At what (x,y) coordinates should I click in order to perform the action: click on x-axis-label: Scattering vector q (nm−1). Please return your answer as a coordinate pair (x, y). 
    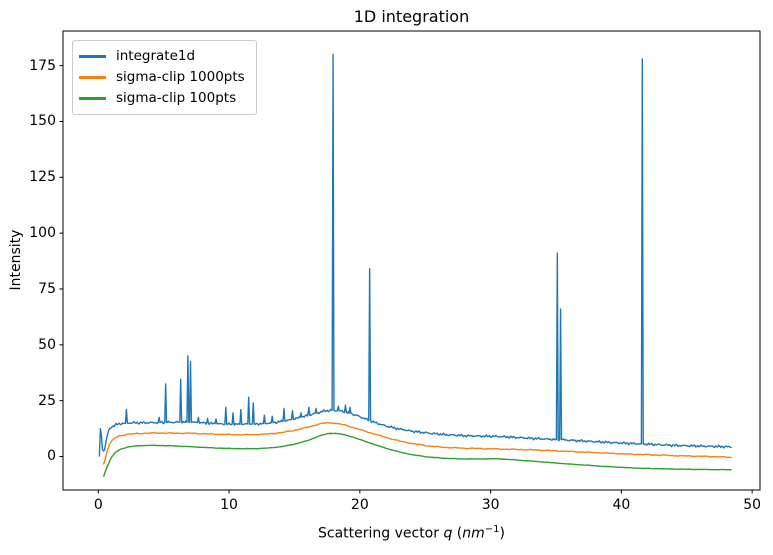
    Looking at the image, I should click on (411, 533).